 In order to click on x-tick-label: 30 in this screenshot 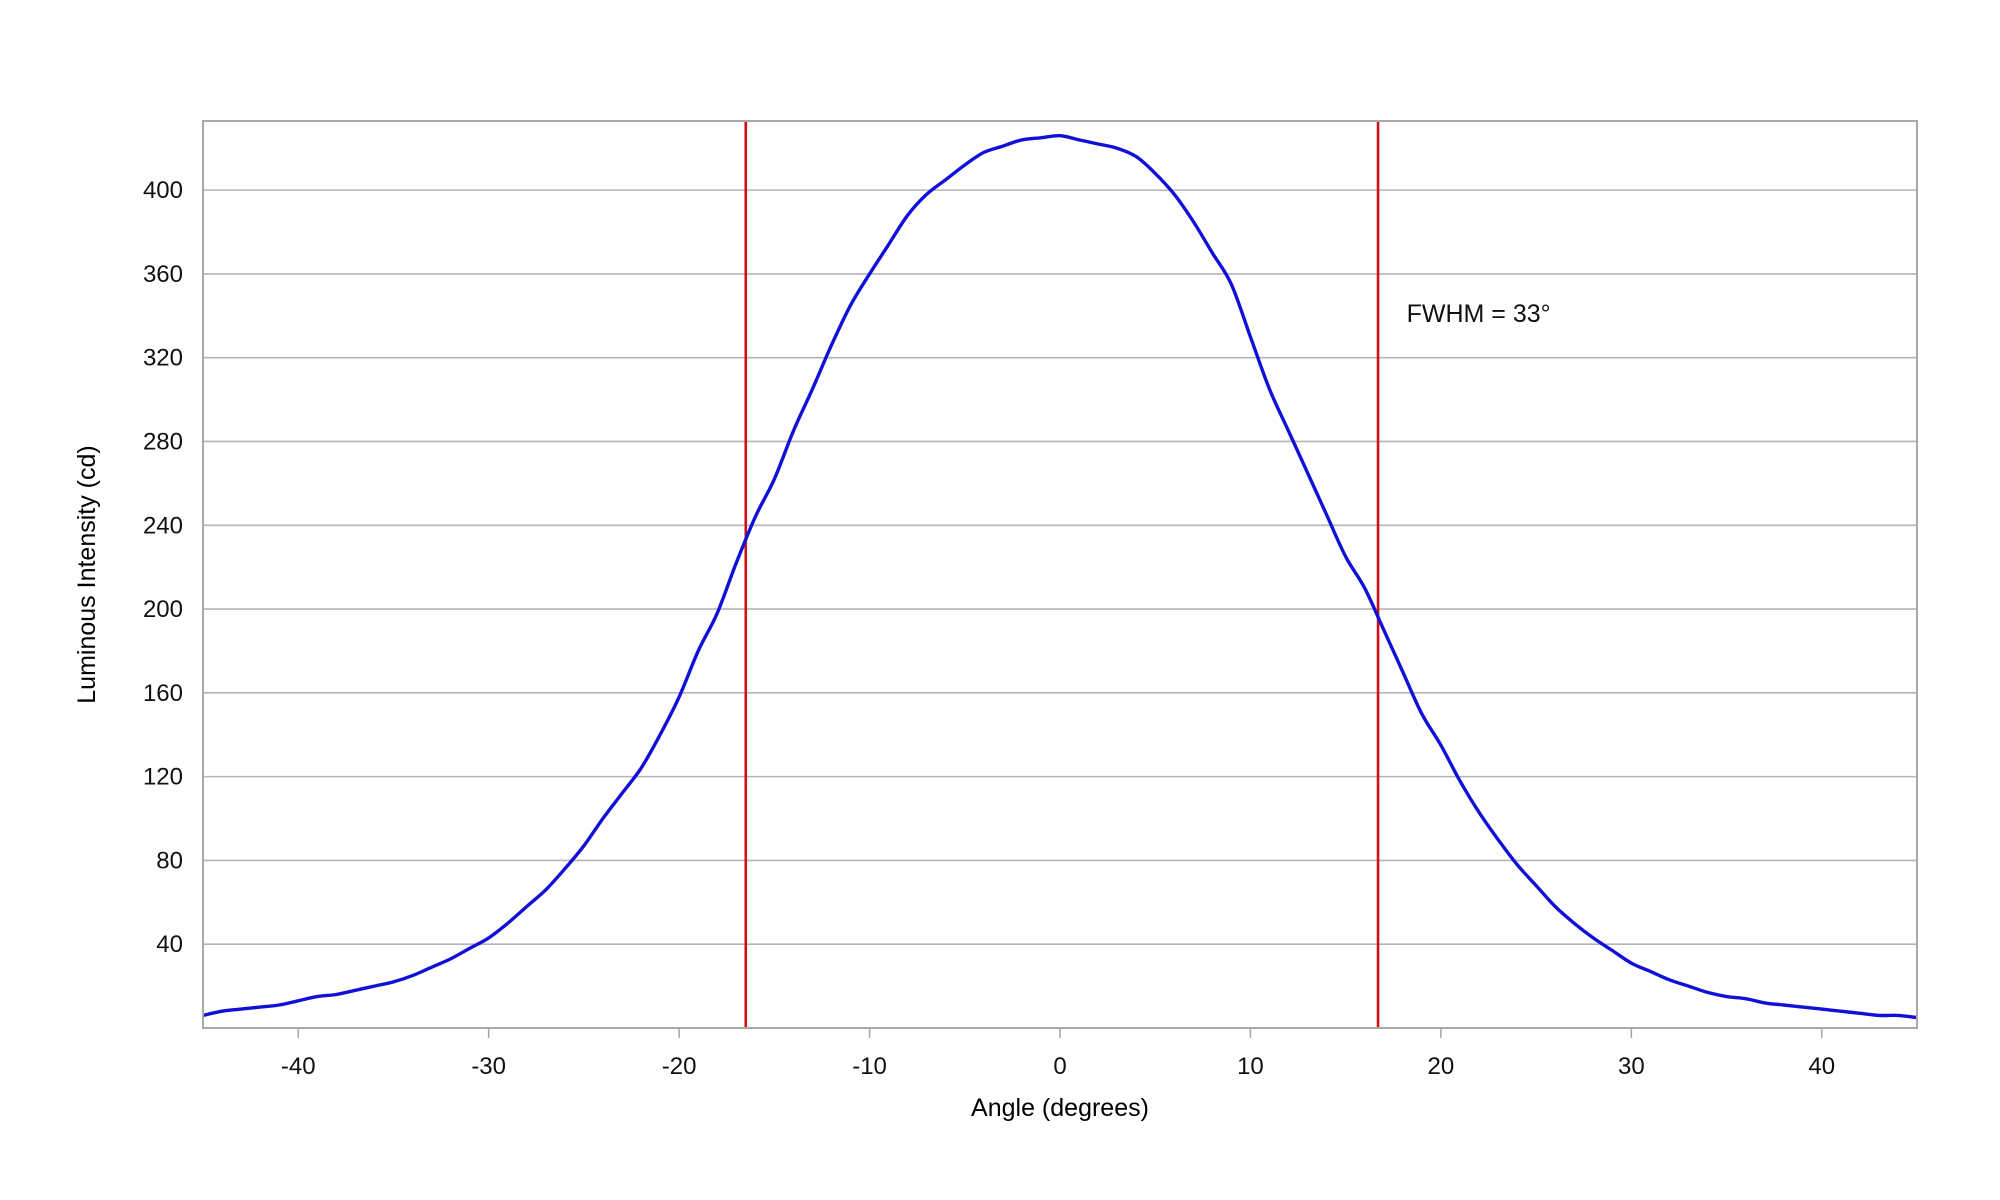, I will do `click(1631, 1066)`.